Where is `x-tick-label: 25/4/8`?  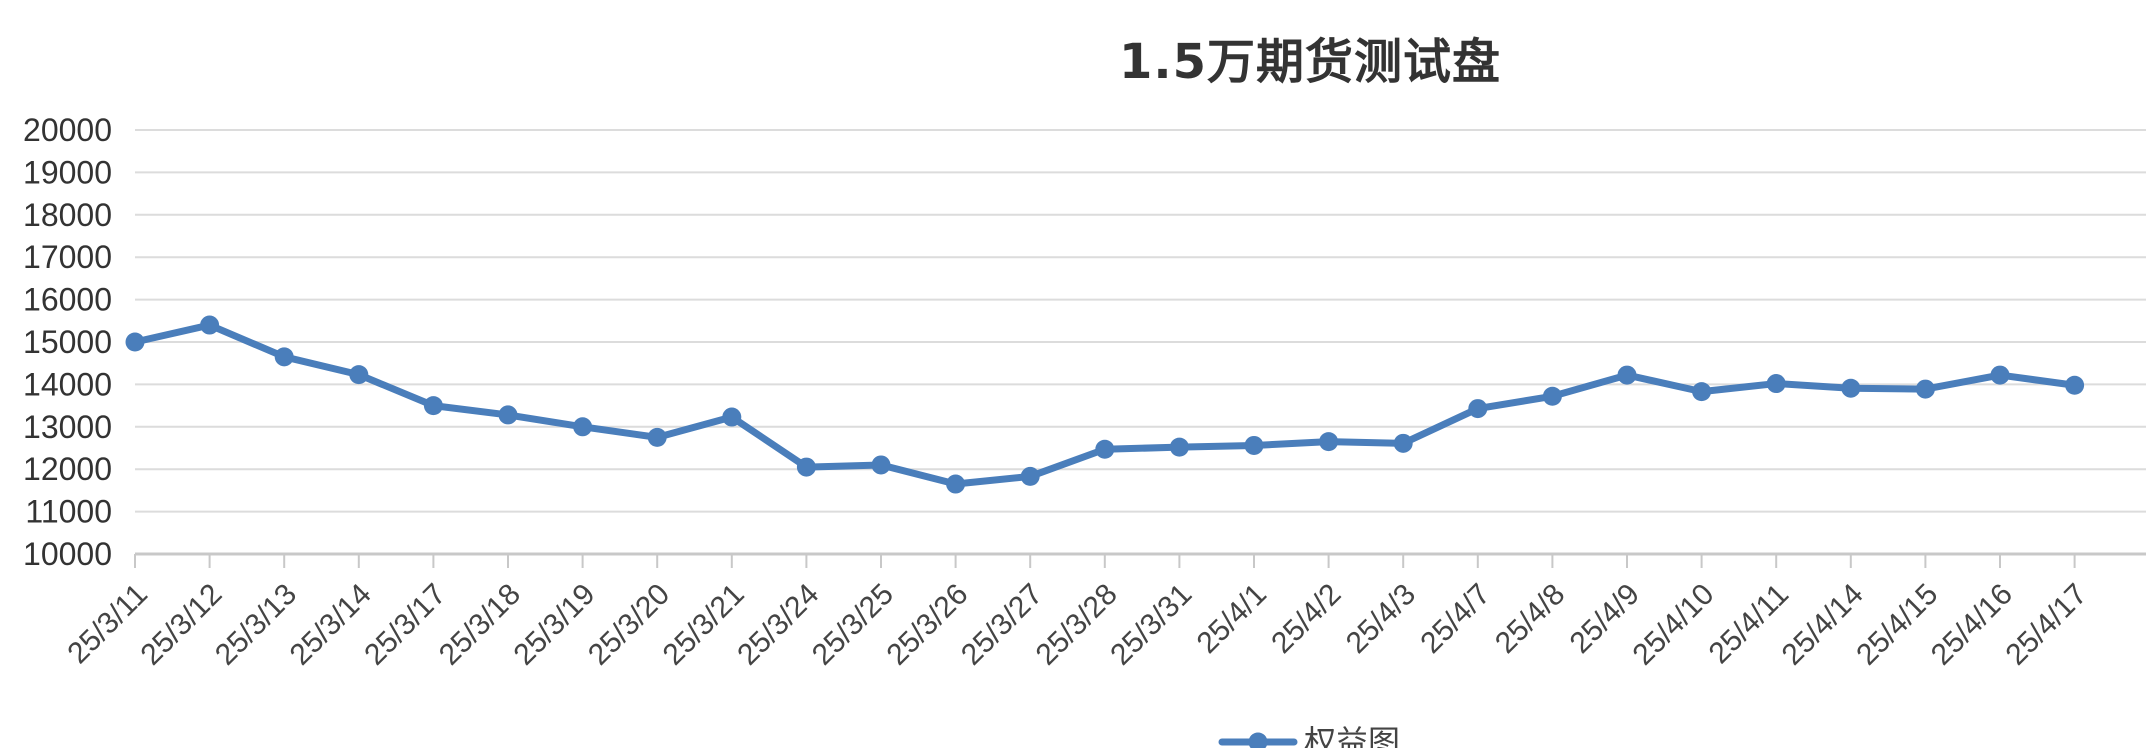
x-tick-label: 25/4/8 is located at coordinates (1530, 619).